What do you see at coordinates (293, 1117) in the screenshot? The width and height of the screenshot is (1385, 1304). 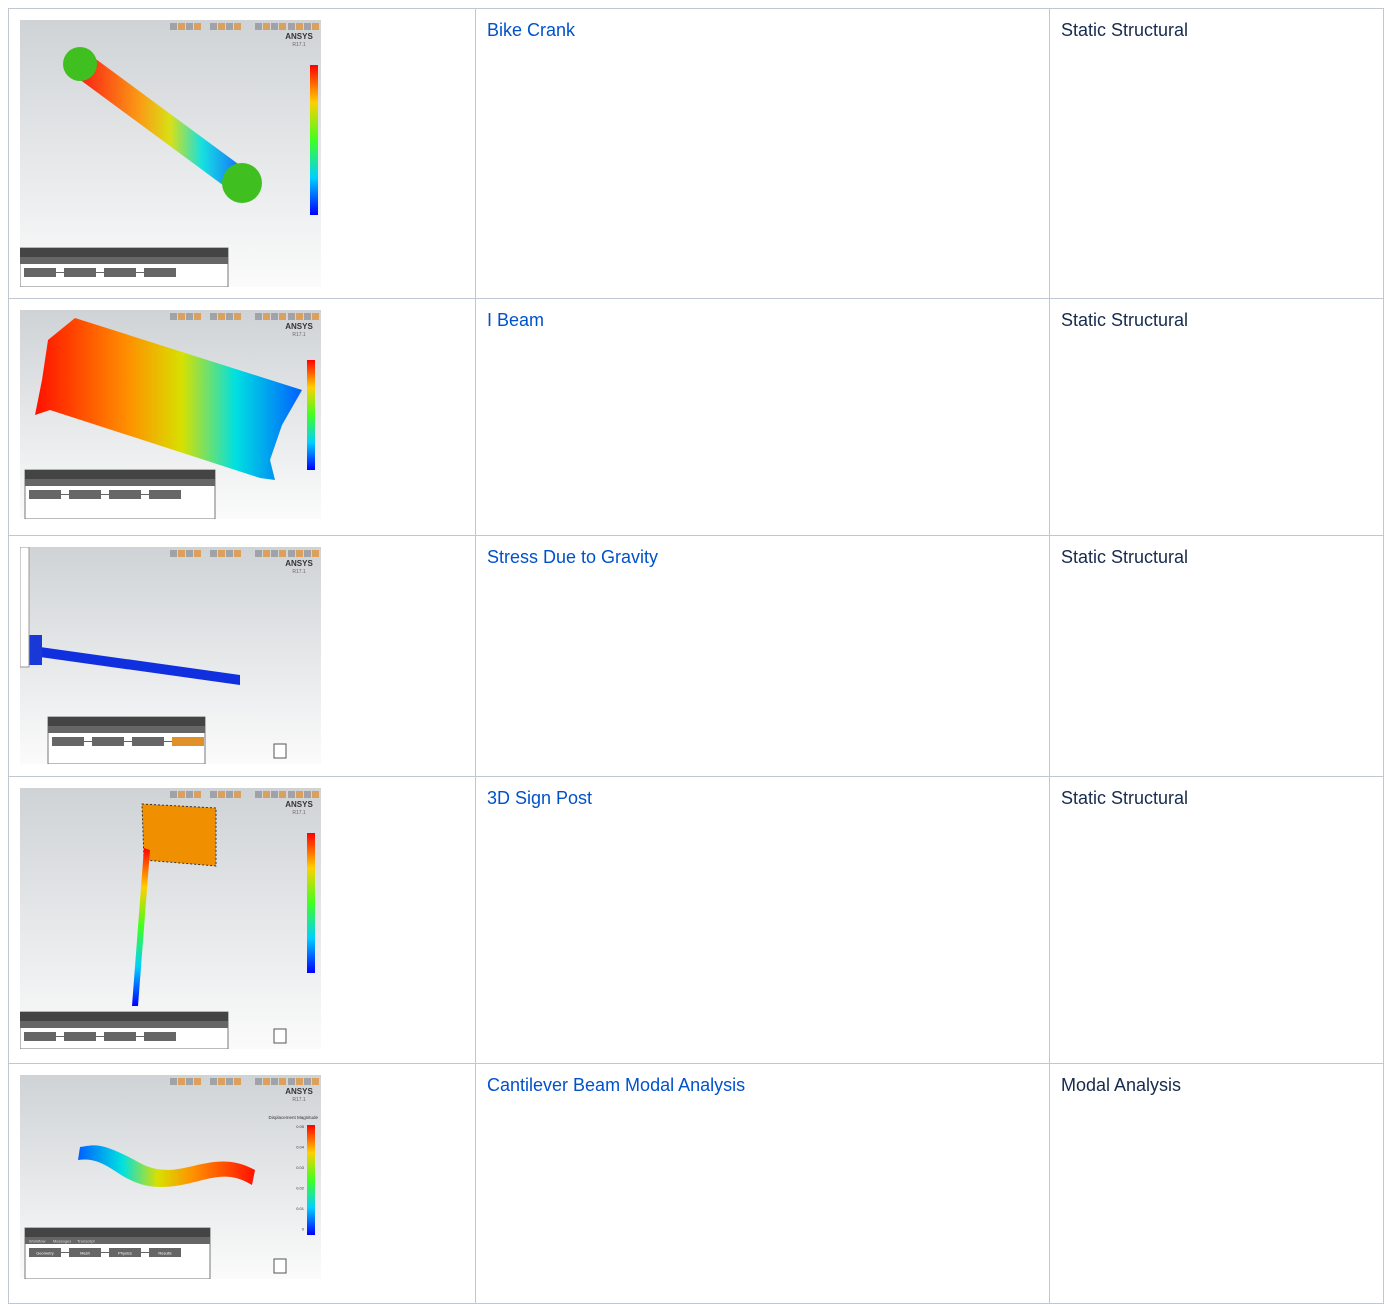 I see `legend-title: Displacement Magnitude` at bounding box center [293, 1117].